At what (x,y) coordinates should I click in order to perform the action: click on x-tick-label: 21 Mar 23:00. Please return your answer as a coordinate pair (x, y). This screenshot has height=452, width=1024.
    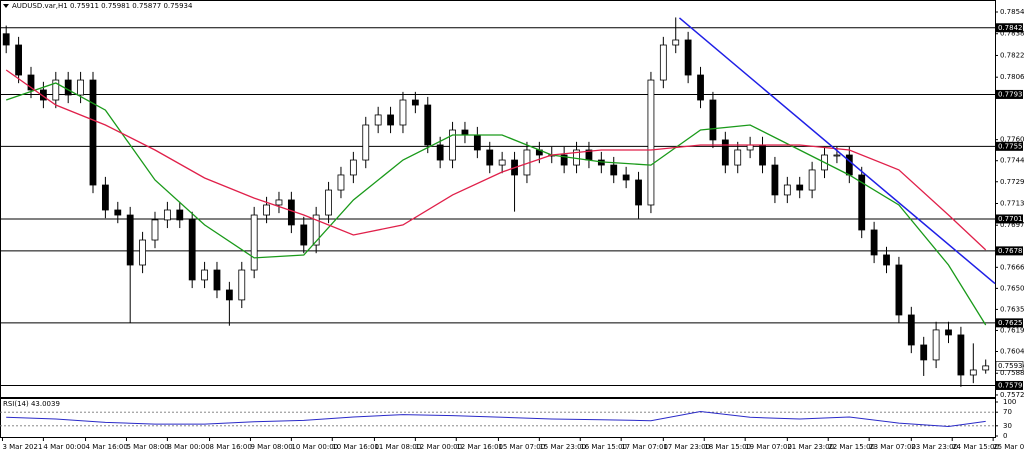
    Looking at the image, I should click on (810, 447).